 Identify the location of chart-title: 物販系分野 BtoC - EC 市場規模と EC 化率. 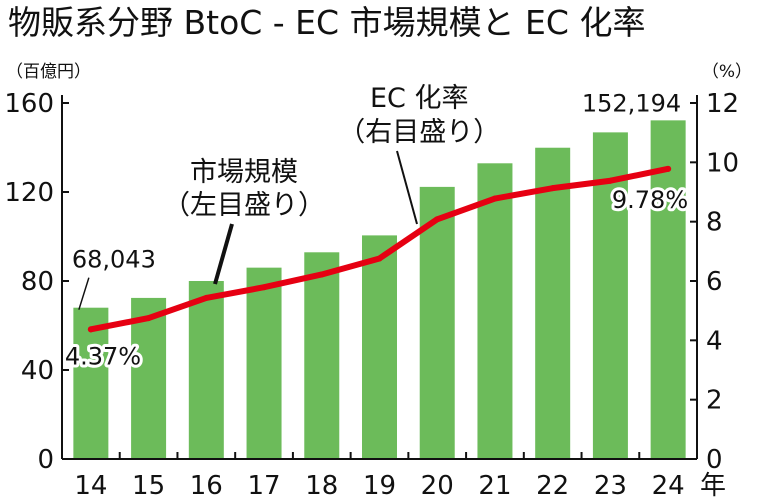
(326, 22).